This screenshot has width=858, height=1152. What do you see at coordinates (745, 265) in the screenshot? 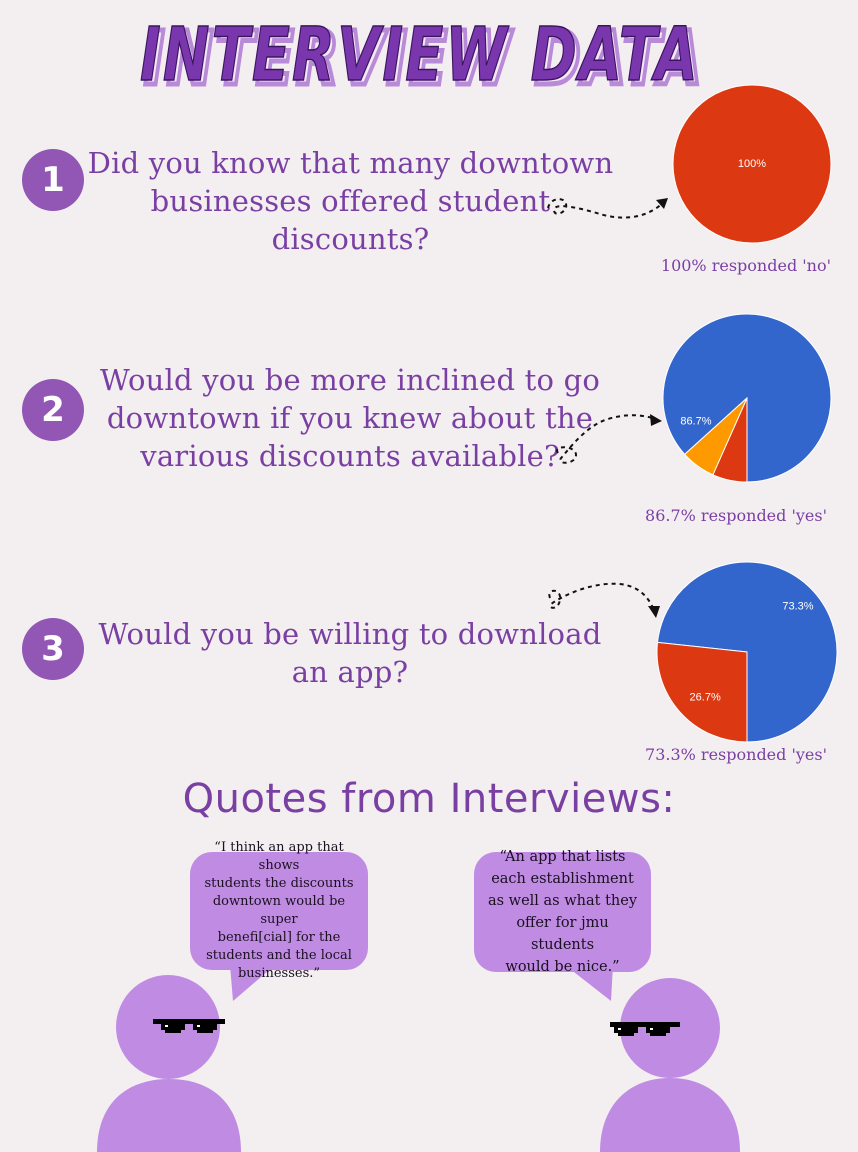
I see `chart-1-caption: 100% responded 'no'` at bounding box center [745, 265].